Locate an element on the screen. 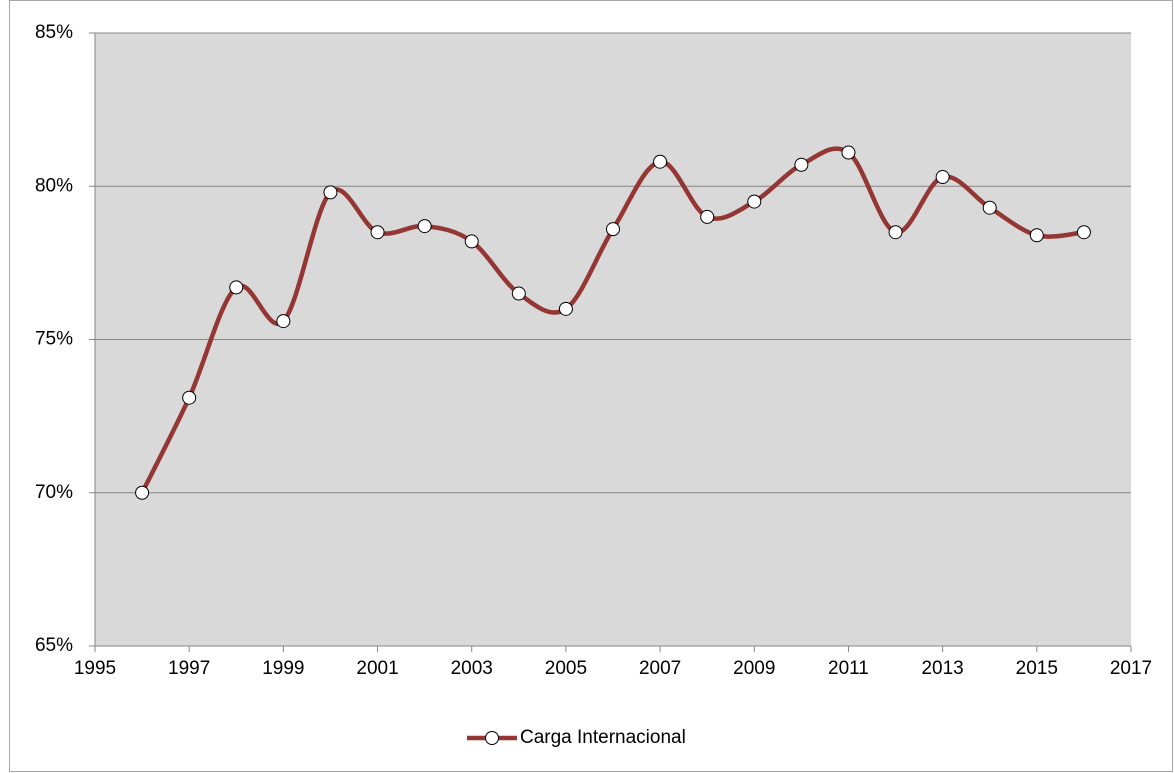 This screenshot has height=773, width=1174. y-tick-label: 80% is located at coordinates (54, 185).